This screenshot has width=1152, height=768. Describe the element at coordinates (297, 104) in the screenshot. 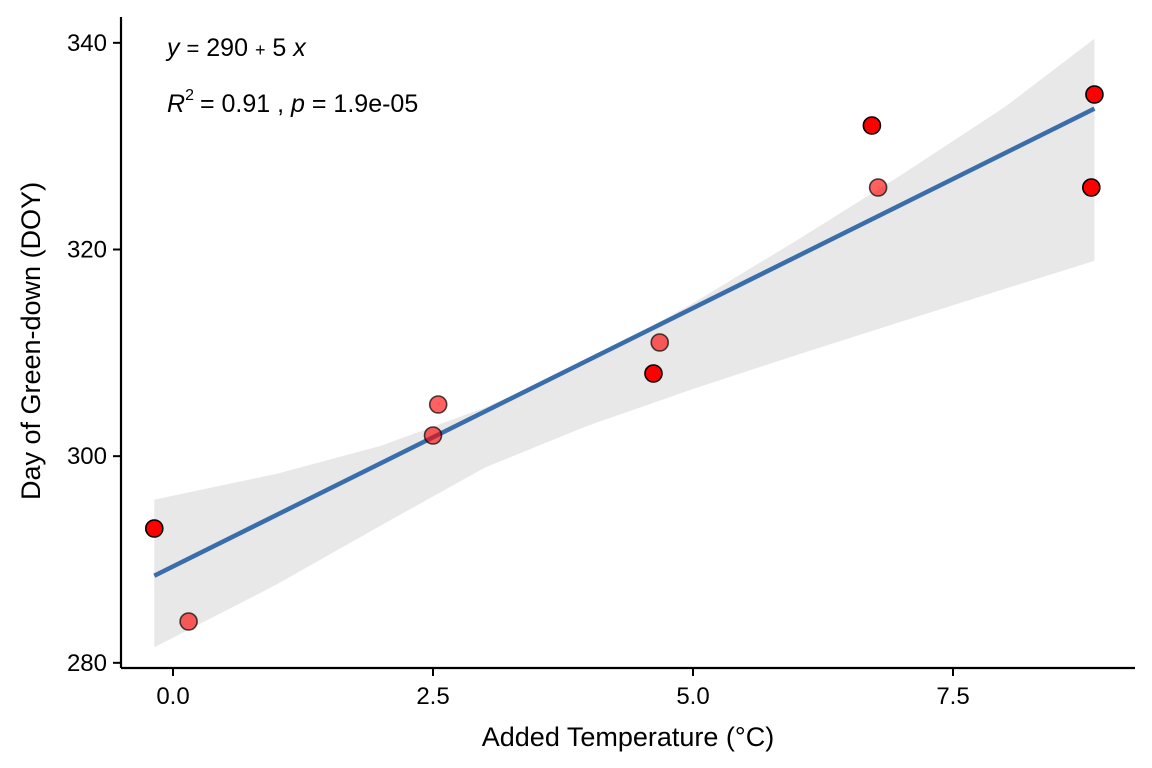

I see `p-value-symbol: p` at that location.